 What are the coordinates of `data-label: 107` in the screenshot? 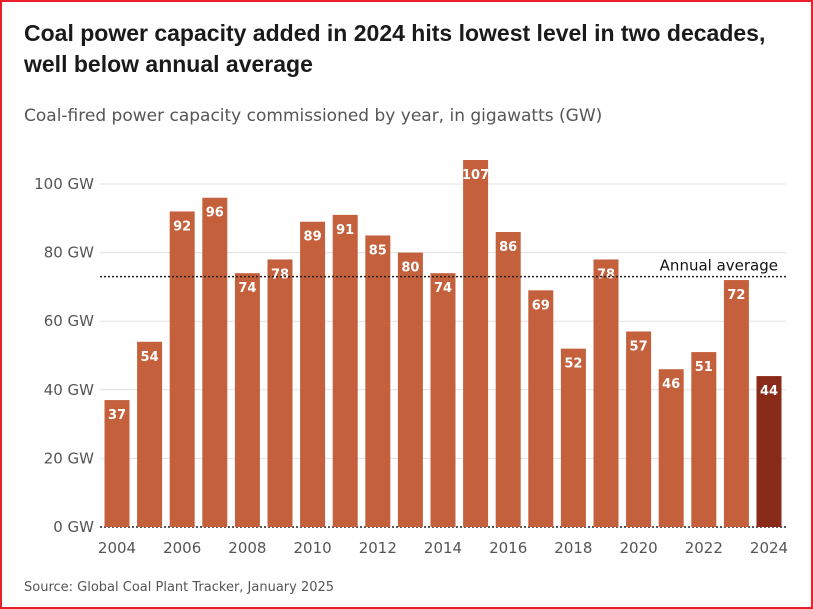 It's located at (475, 175).